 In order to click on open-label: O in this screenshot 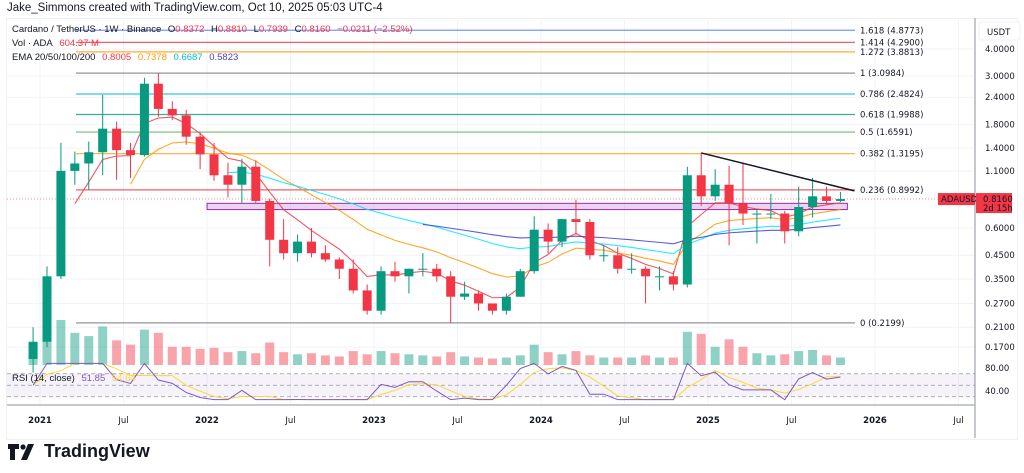, I will do `click(171, 29)`.